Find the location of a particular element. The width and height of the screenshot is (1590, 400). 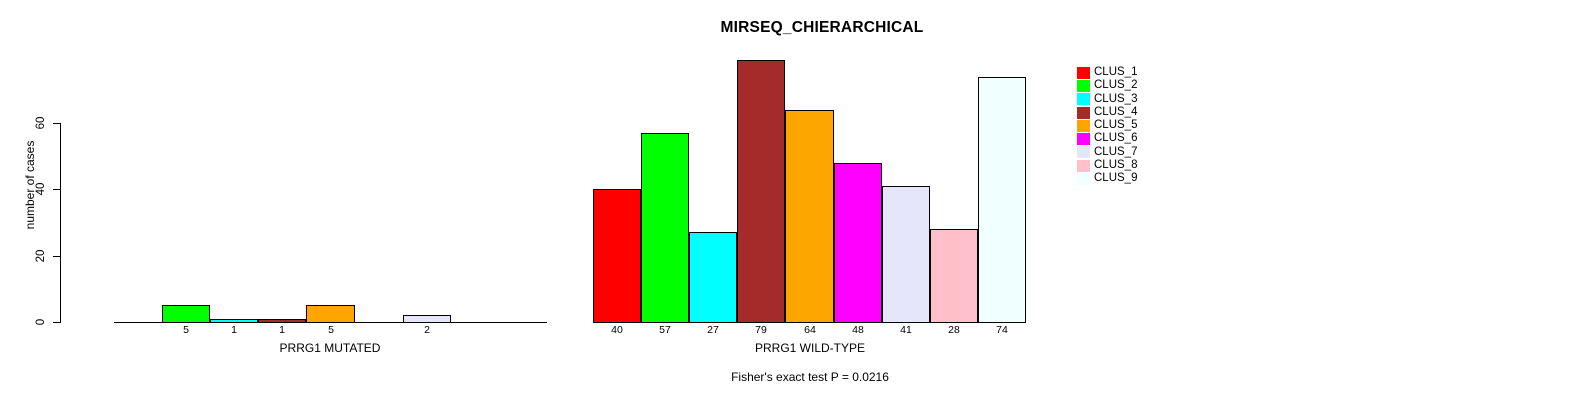

legend-item: CLUS_2 is located at coordinates (1107, 85).